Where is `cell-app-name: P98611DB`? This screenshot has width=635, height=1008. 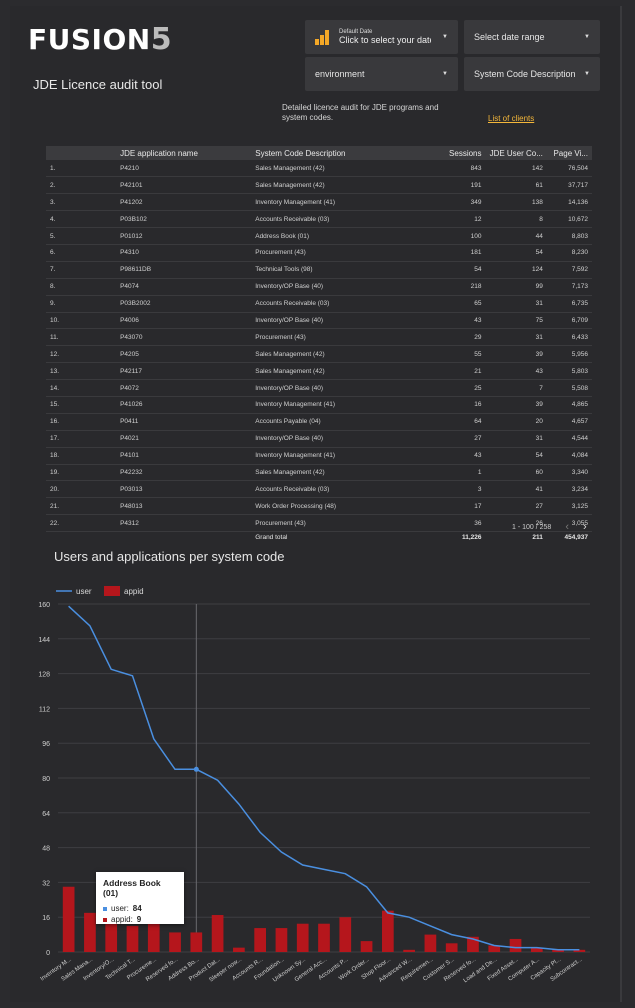
cell-app-name: P98611DB is located at coordinates (184, 270).